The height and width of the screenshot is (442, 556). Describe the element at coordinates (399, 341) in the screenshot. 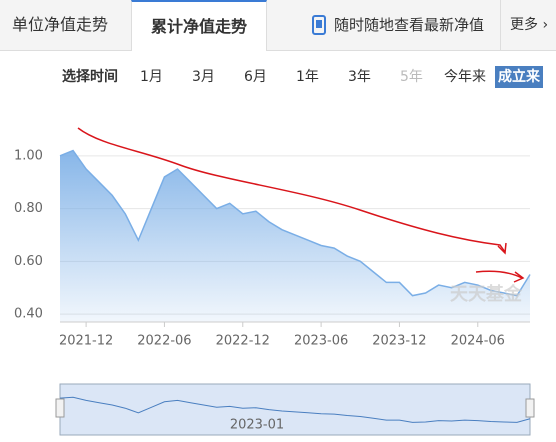

I see `x-tick-label: 2023-12` at that location.